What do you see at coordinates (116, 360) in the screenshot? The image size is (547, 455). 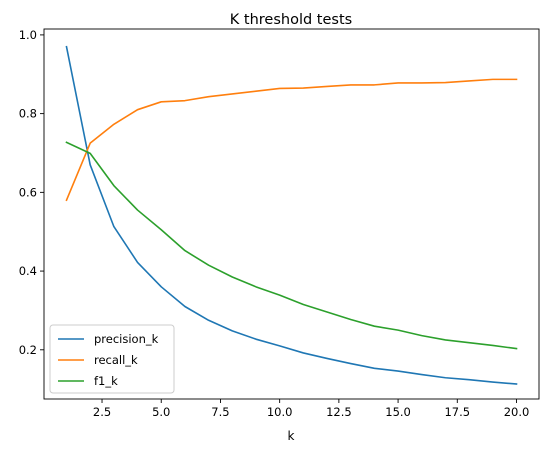 I see `legend-label: recall_k` at bounding box center [116, 360].